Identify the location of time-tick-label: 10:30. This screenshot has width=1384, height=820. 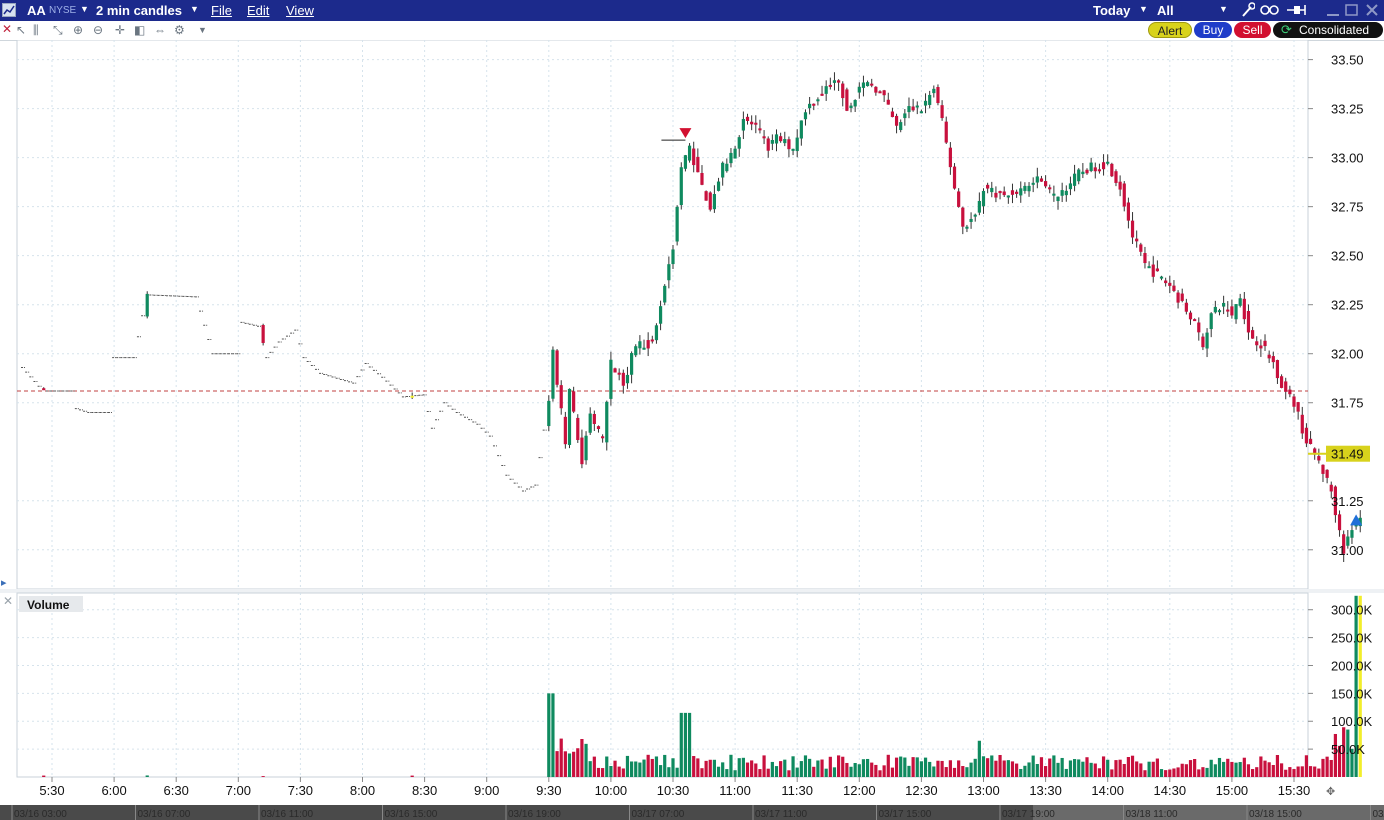
(673, 790).